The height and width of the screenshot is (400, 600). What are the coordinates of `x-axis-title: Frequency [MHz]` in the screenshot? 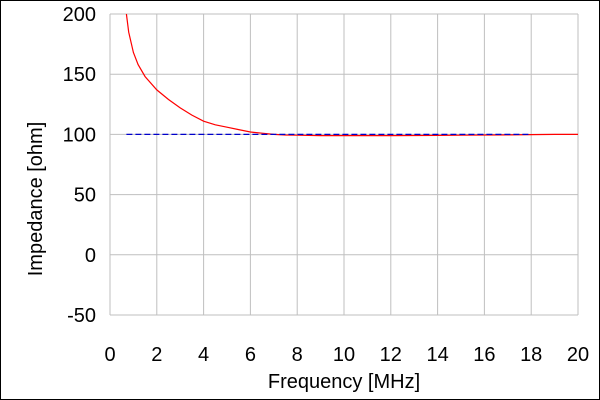 It's located at (344, 382).